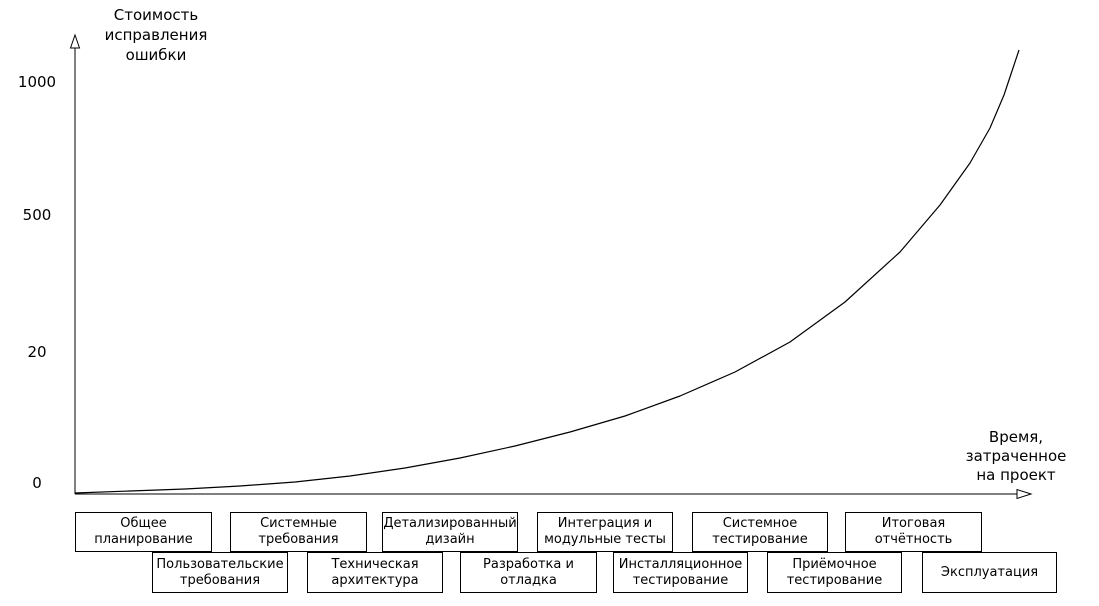 This screenshot has width=1099, height=606. What do you see at coordinates (989, 572) in the screenshot?
I see `phase-box-operation: Эксплуатация` at bounding box center [989, 572].